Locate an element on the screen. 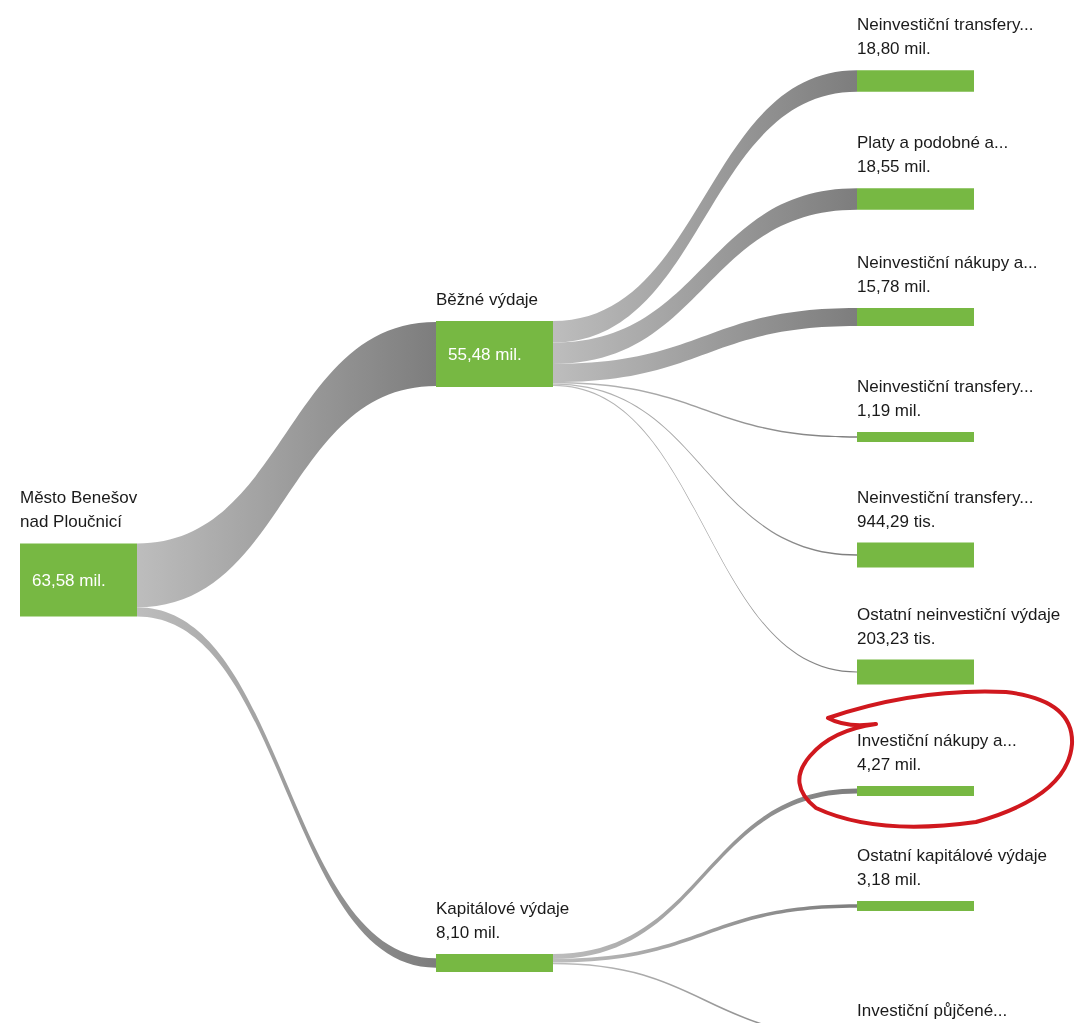  data-label: 1,19 mil. is located at coordinates (889, 410).